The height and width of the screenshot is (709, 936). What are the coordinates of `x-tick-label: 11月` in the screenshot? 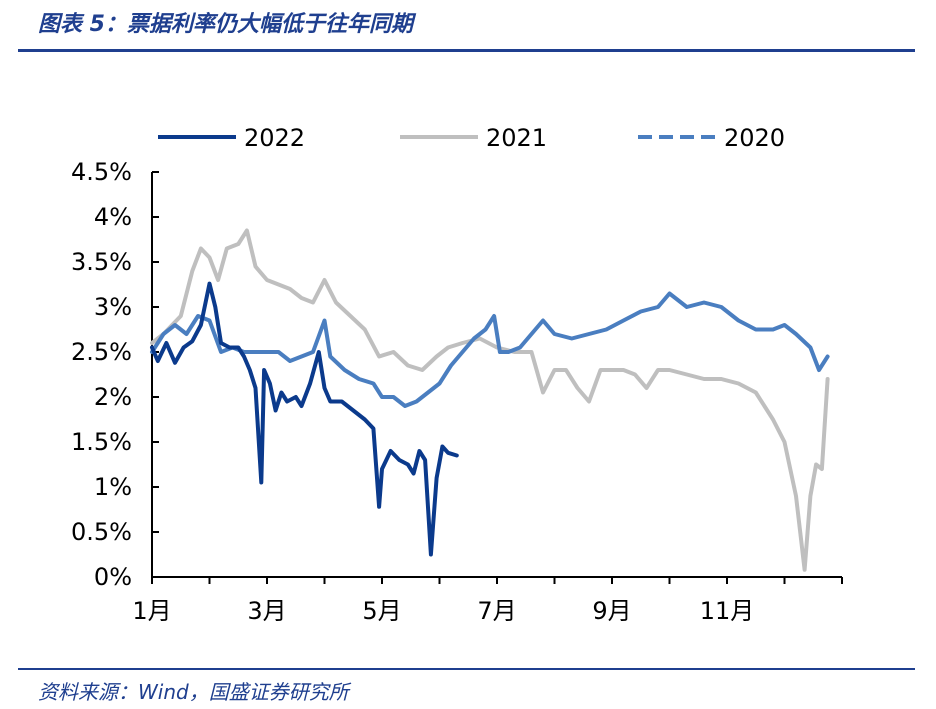 It's located at (727, 611).